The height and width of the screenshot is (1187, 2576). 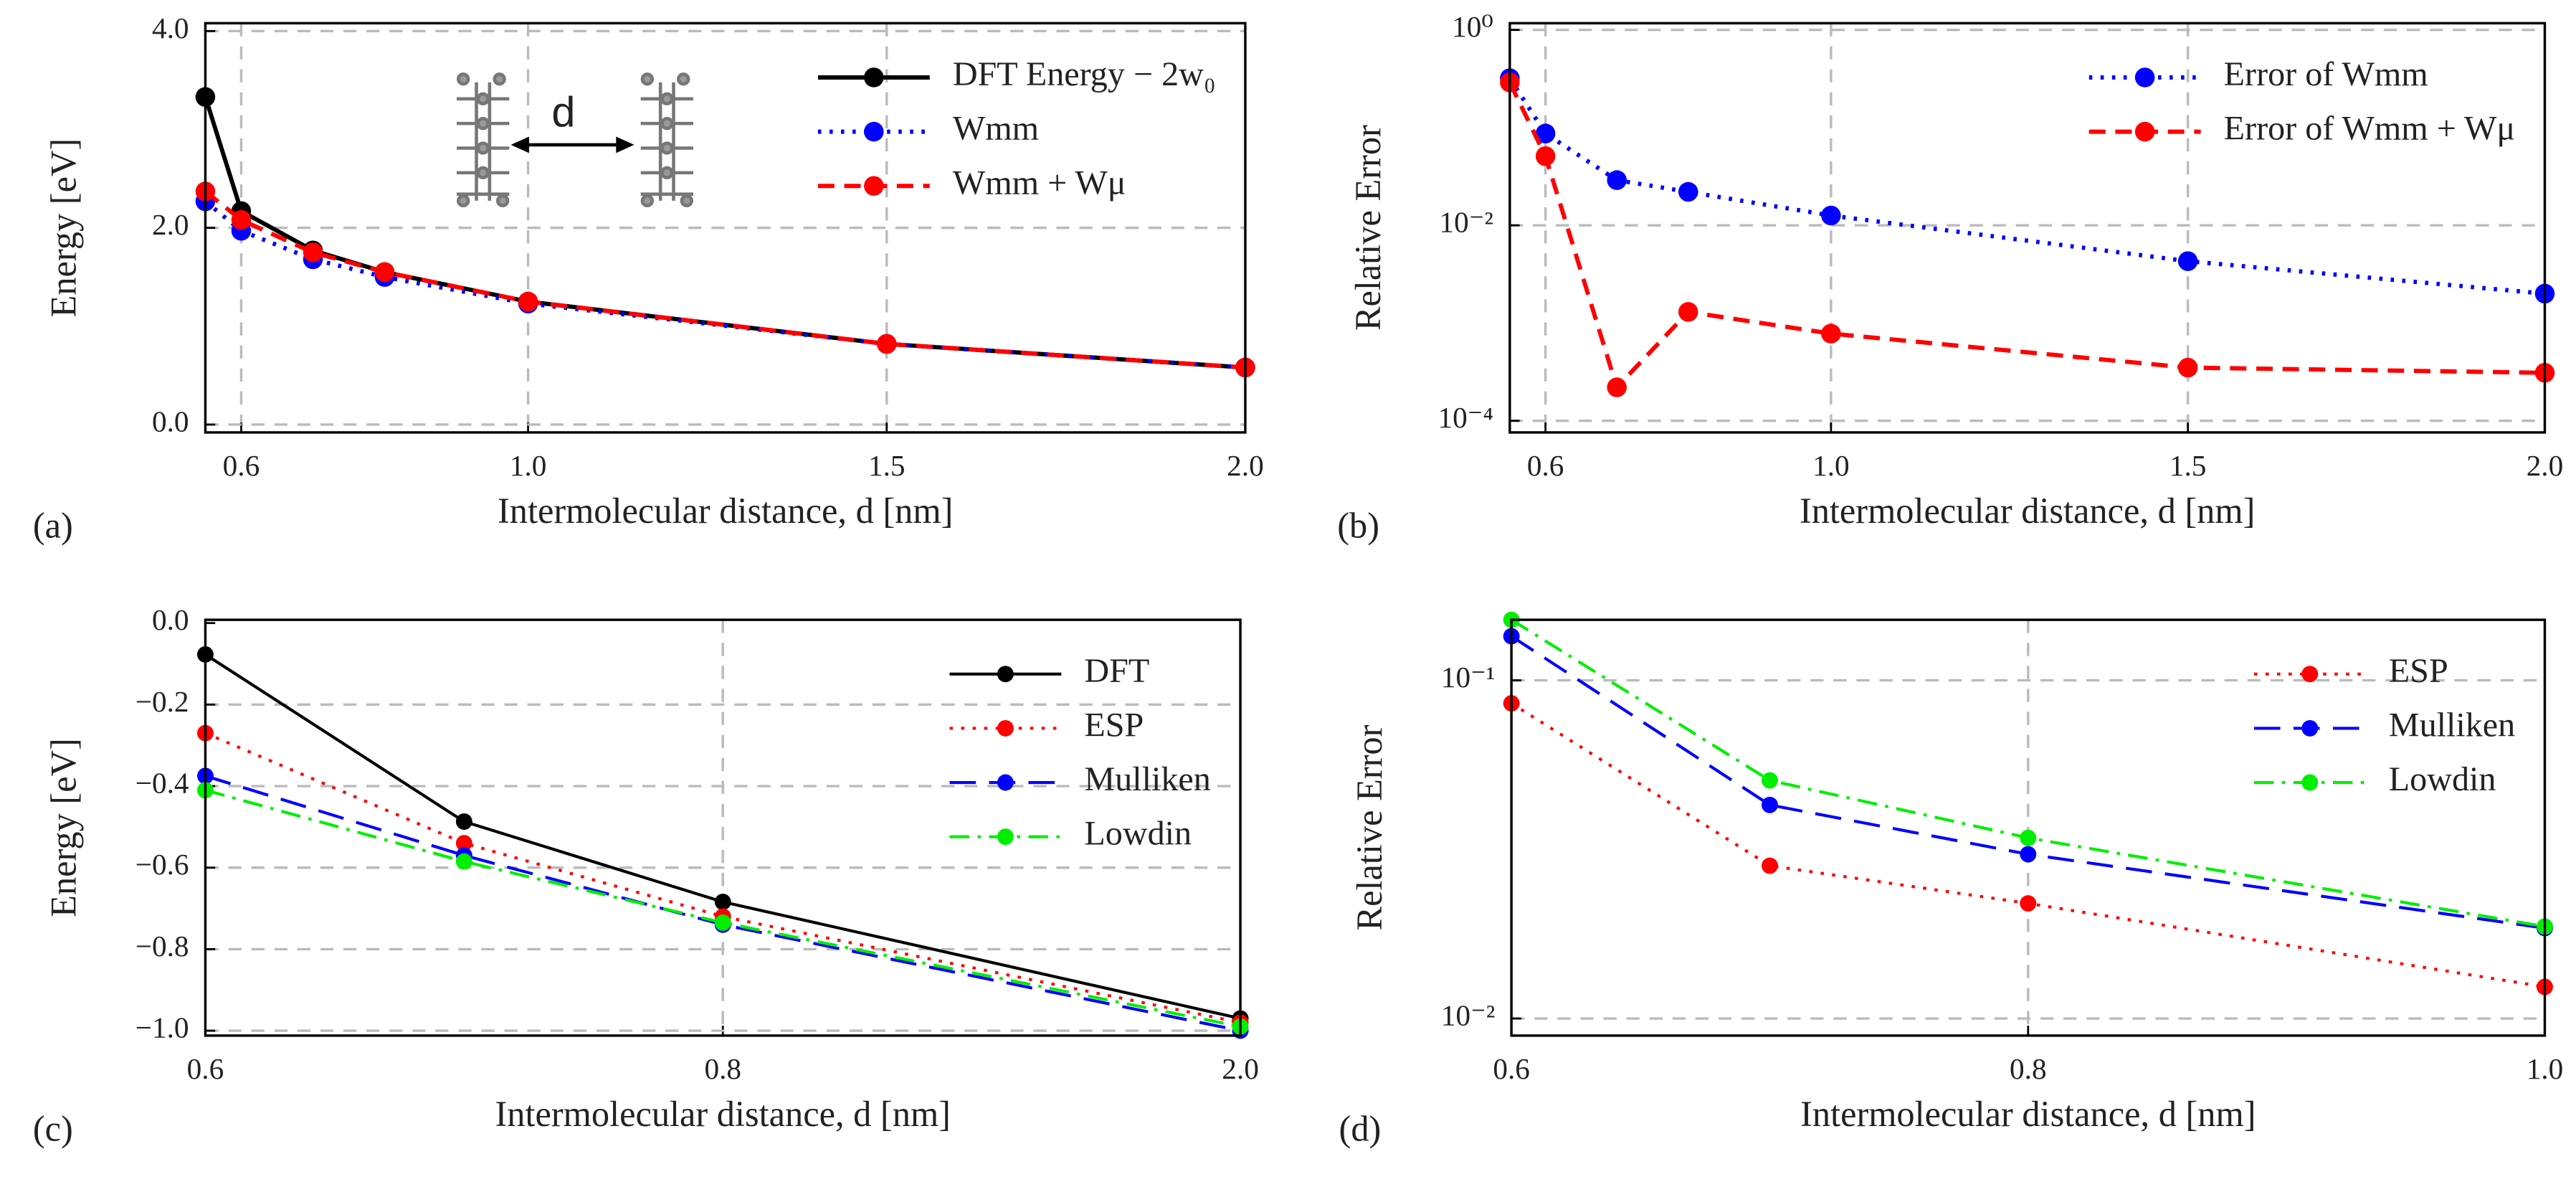 I want to click on legend-label: Error of Wmm + Wμ, so click(x=2370, y=129).